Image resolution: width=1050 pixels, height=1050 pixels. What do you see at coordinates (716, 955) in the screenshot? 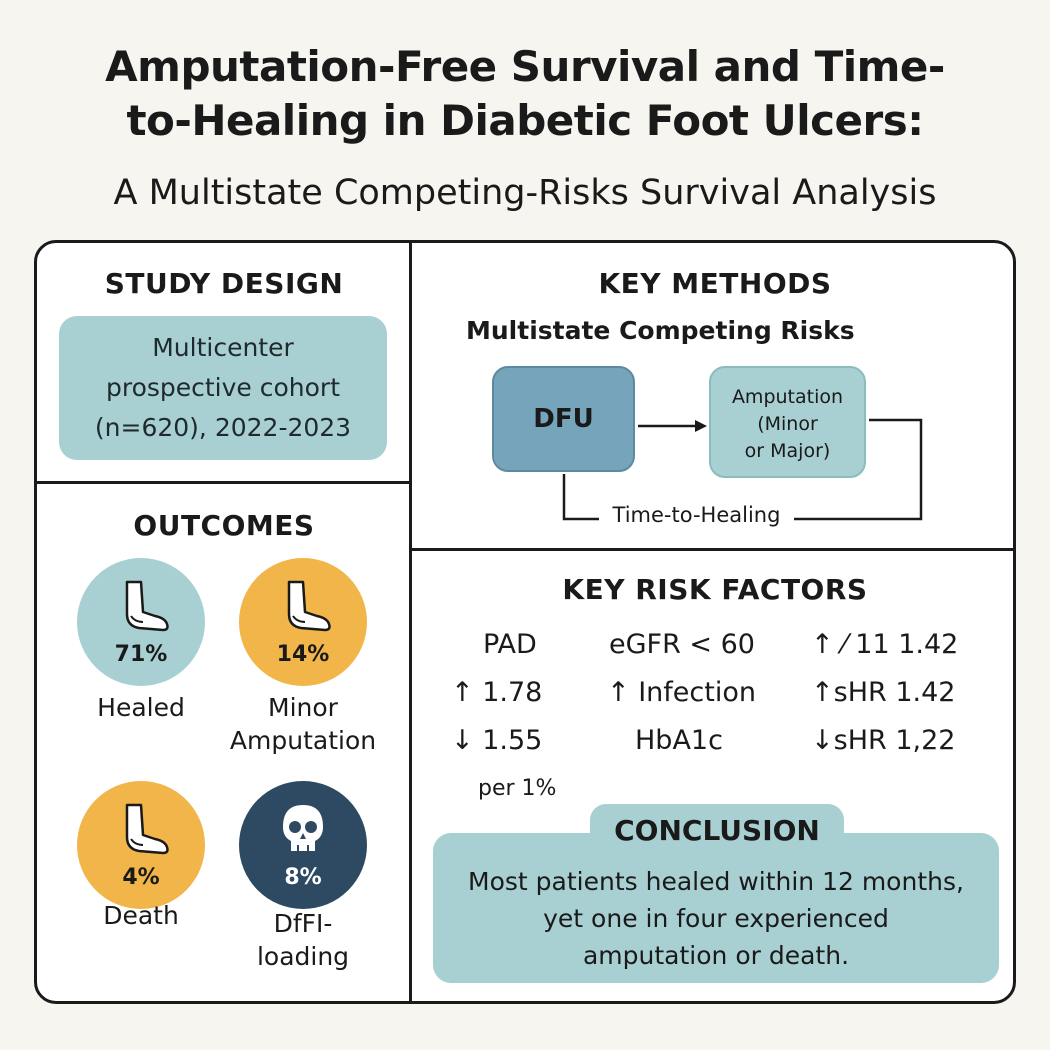
I see `conclusion-line-3: amputation or death.` at bounding box center [716, 955].